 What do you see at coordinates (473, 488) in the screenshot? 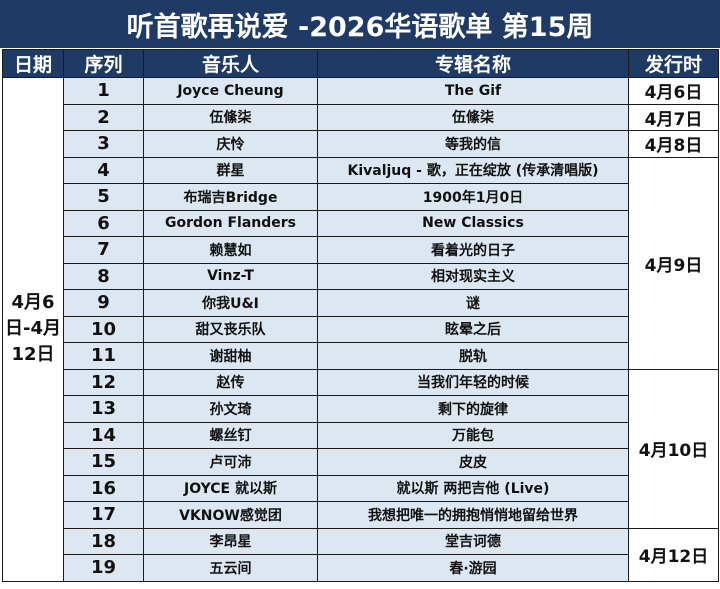
I see `album-cell: 就以斯 两把吉他 (Live)` at bounding box center [473, 488].